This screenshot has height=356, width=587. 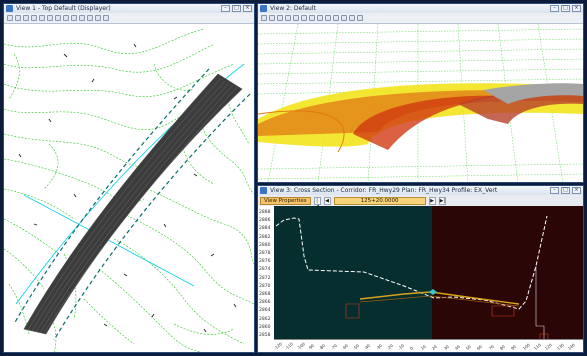 What do you see at coordinates (520, 107) in the screenshot?
I see `cut-fill-red-band-right` at bounding box center [520, 107].